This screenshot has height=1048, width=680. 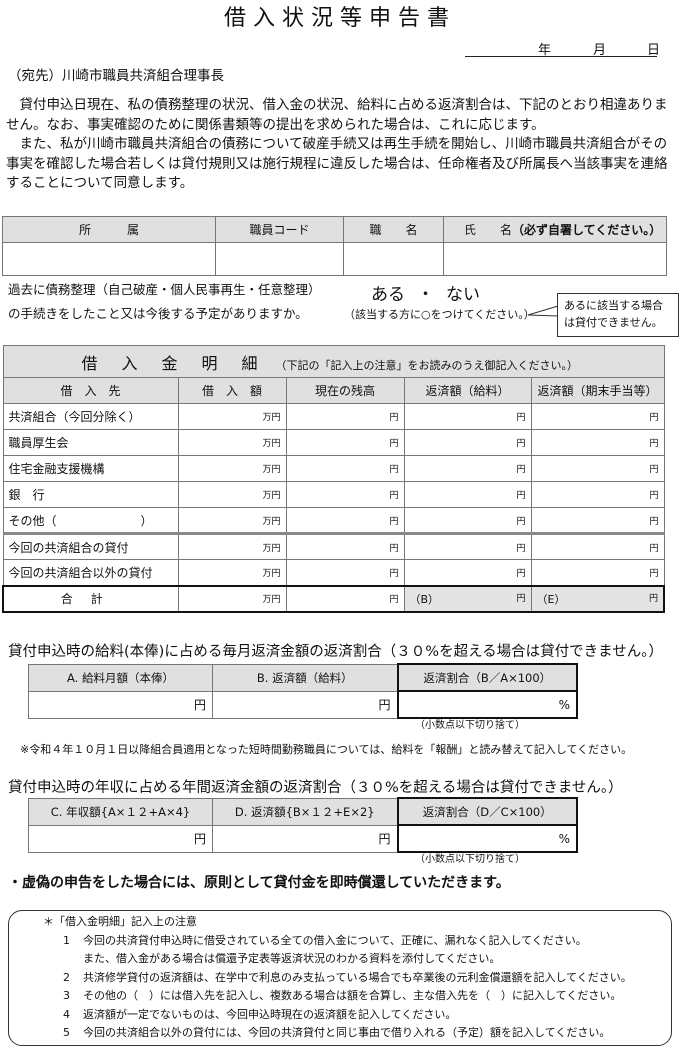 What do you see at coordinates (305, 677) in the screenshot?
I see `repay-monthly-header: B. 返済額（給料）` at bounding box center [305, 677].